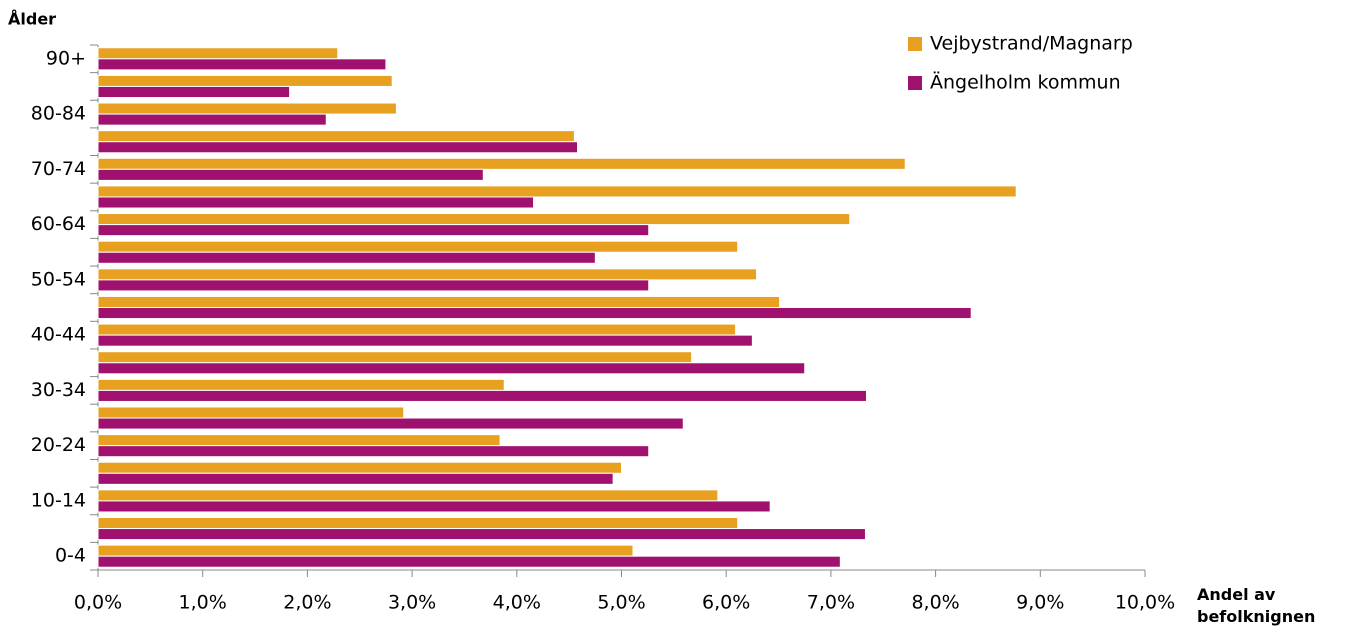 The width and height of the screenshot is (1363, 633). I want to click on x-axis-title: Andel av befolknignen, so click(1256, 605).